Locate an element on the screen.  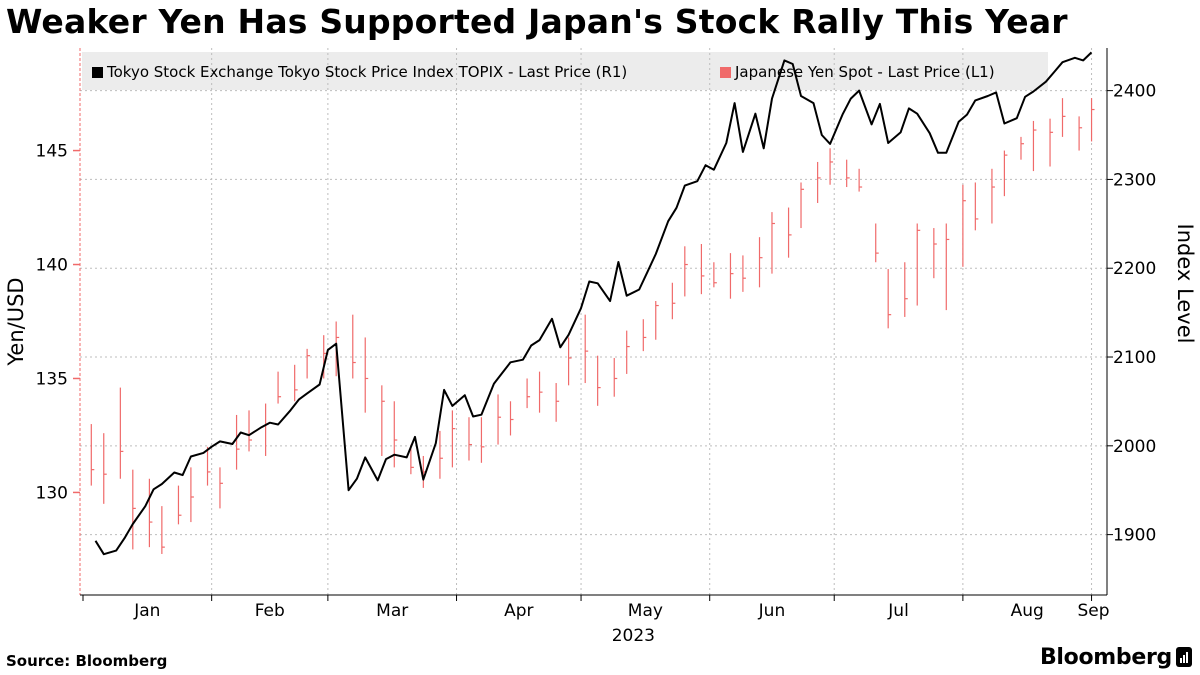
left-tick-label: 135 is located at coordinates (52, 379).